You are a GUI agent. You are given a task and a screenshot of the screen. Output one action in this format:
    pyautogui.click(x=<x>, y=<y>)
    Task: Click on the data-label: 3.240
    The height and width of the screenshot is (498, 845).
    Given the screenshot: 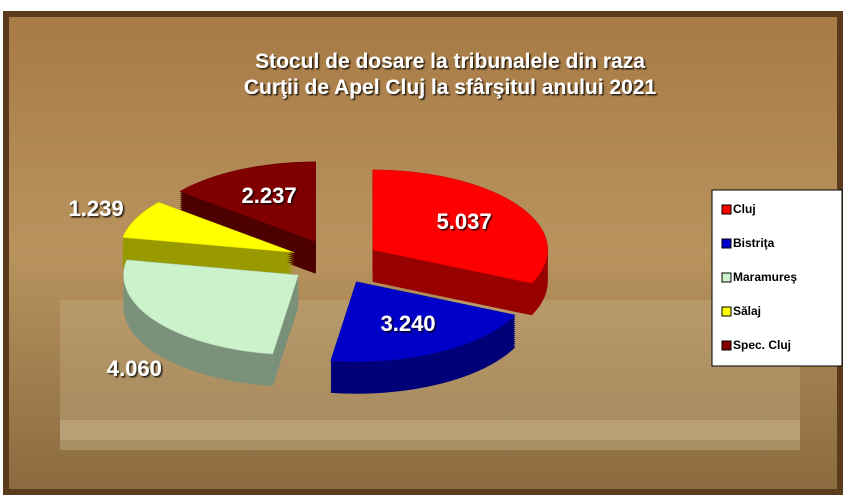 What is the action you would take?
    pyautogui.click(x=407, y=323)
    